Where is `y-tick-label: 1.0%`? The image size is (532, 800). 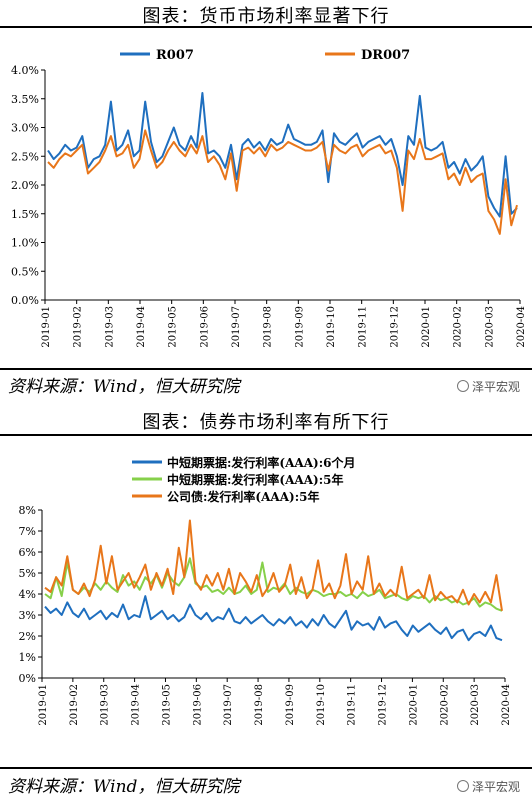 y-tick-label: 1.0% is located at coordinates (25, 243).